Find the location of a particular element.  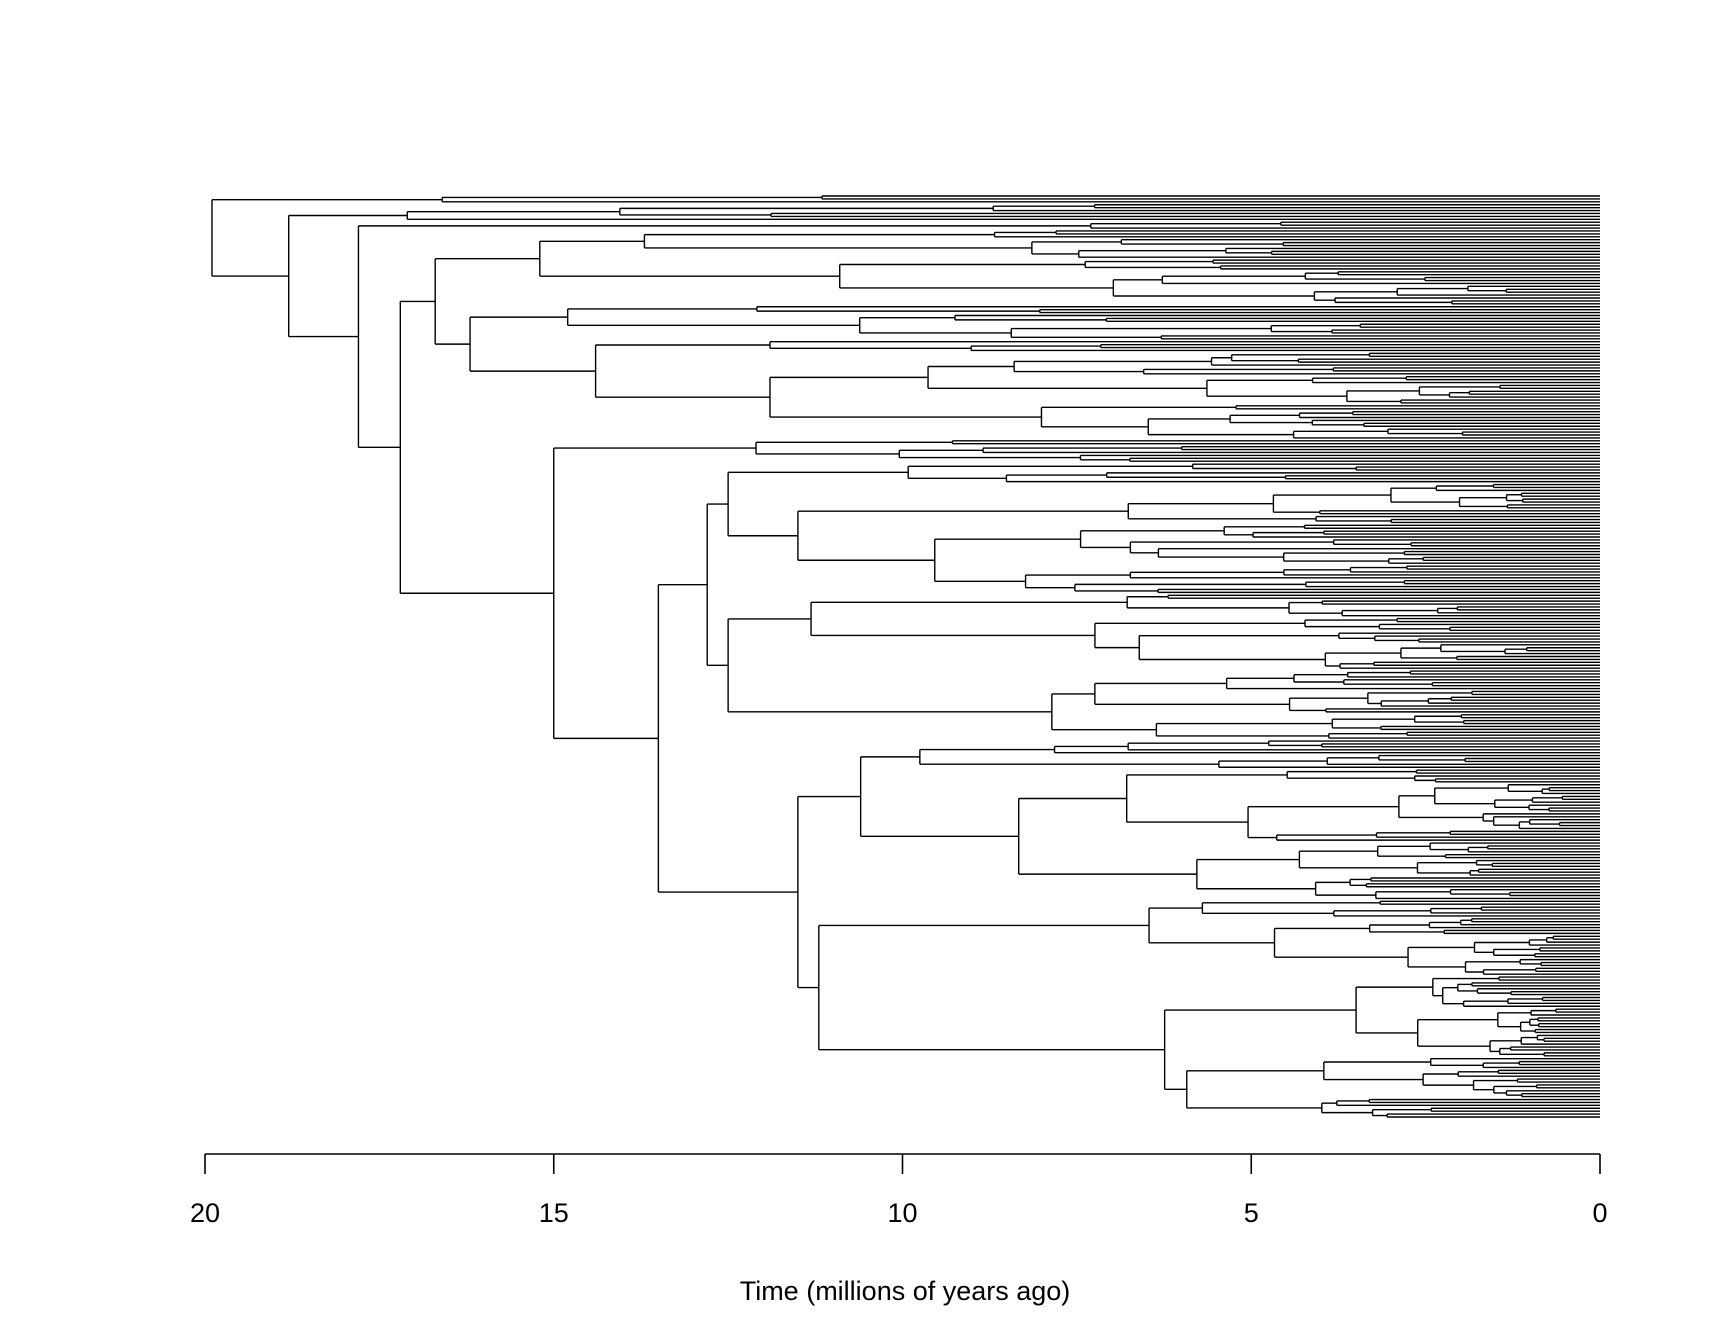

x-axis: 20 15 10 5 0 is located at coordinates (899, 1190).